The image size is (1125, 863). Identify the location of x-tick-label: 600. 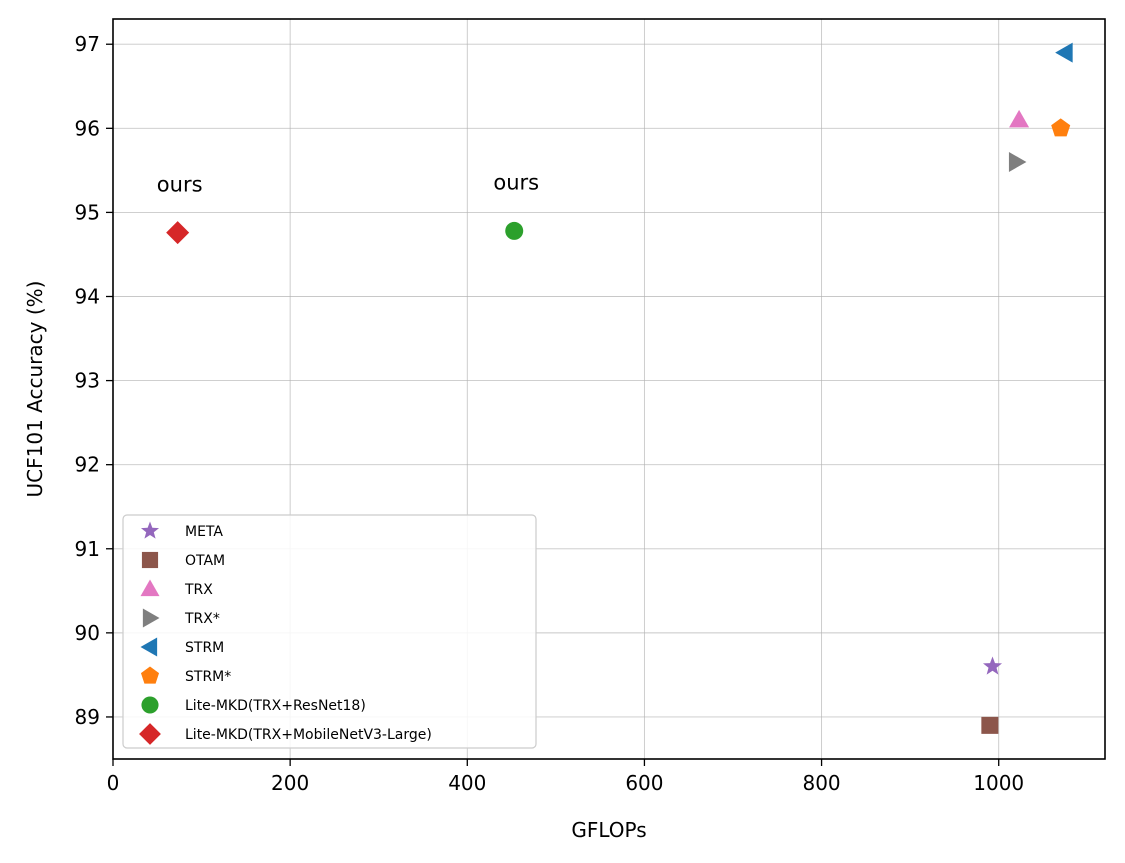
(644, 783).